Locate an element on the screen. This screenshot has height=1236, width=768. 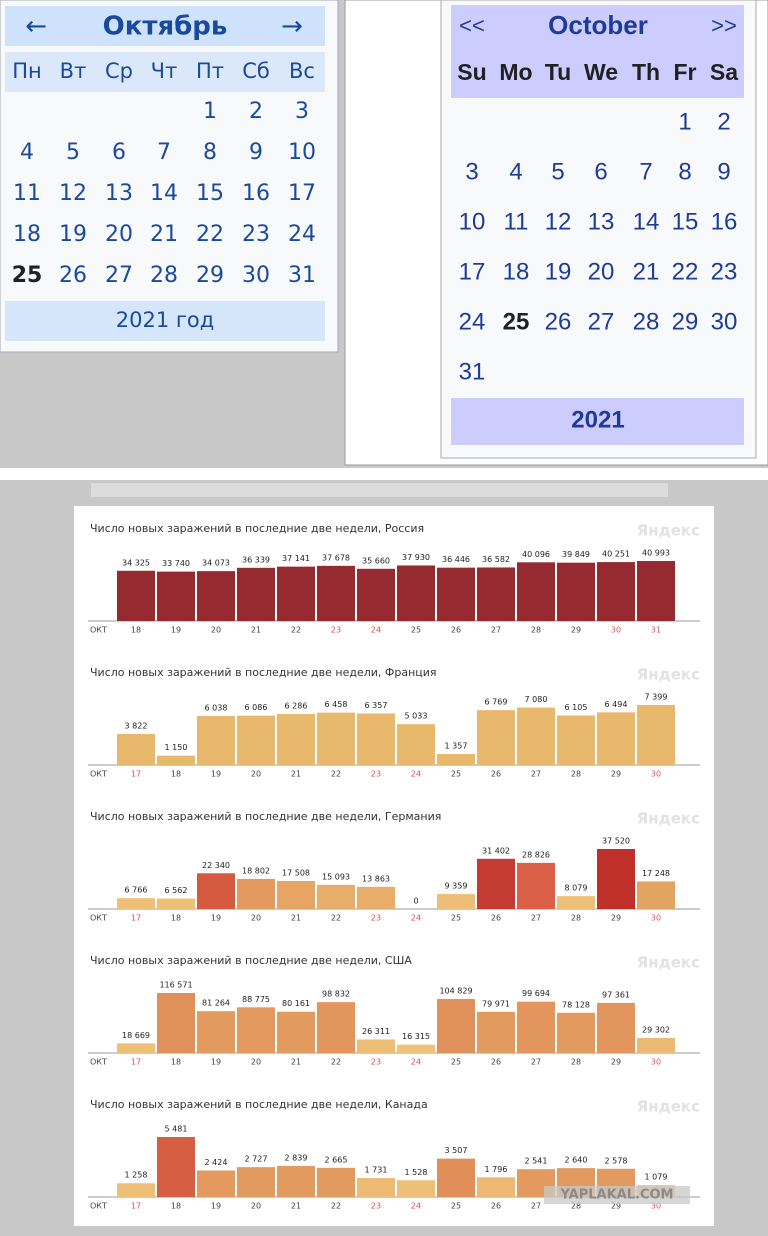
value-label: 39 849 is located at coordinates (576, 554).